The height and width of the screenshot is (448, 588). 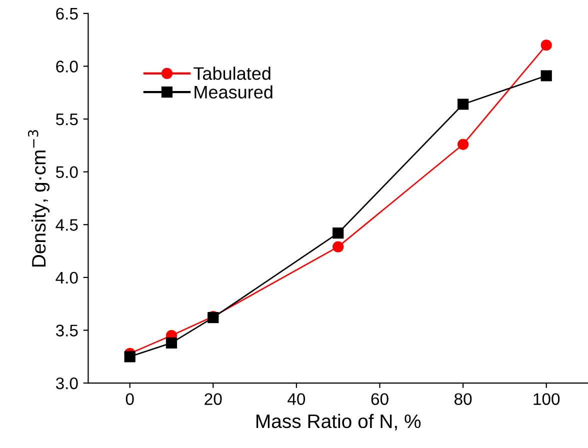 What do you see at coordinates (297, 399) in the screenshot?
I see `x-tick-label: 40` at bounding box center [297, 399].